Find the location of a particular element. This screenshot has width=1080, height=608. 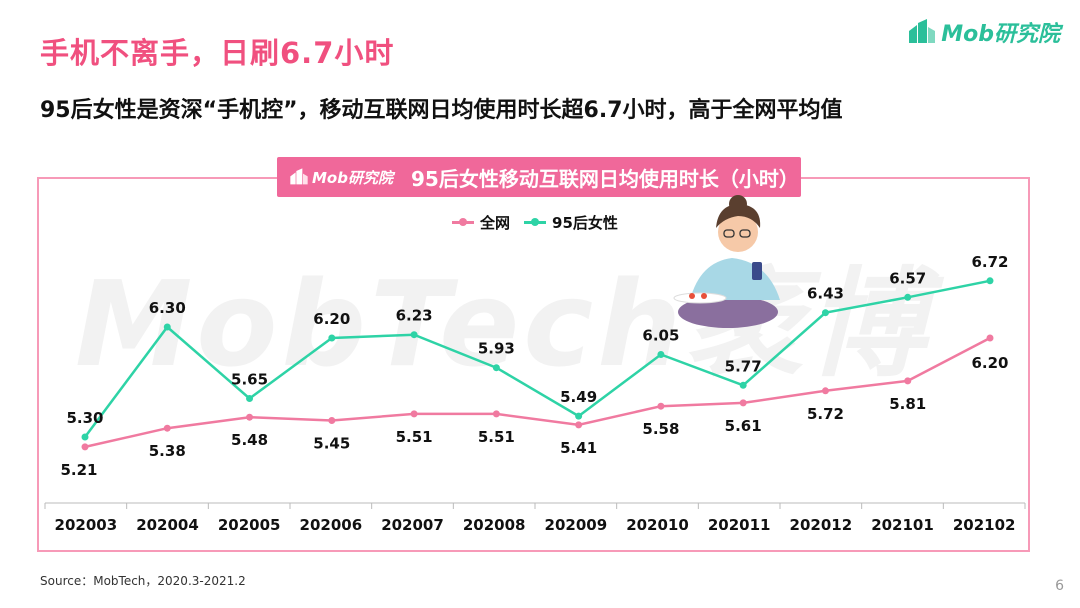

x-tick-label: 202006 is located at coordinates (331, 525).